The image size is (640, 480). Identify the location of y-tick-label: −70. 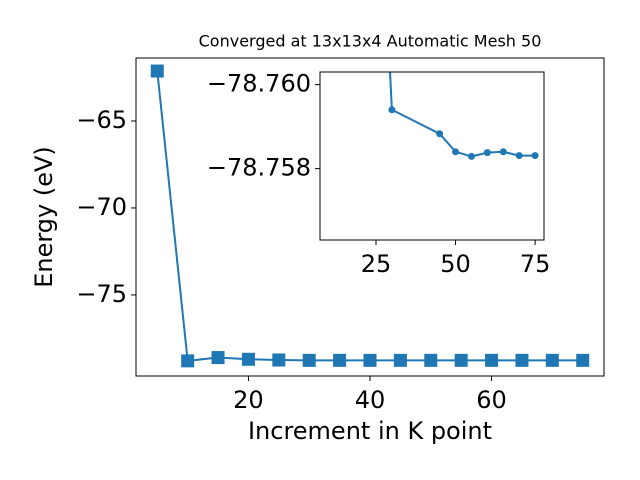
(101, 207).